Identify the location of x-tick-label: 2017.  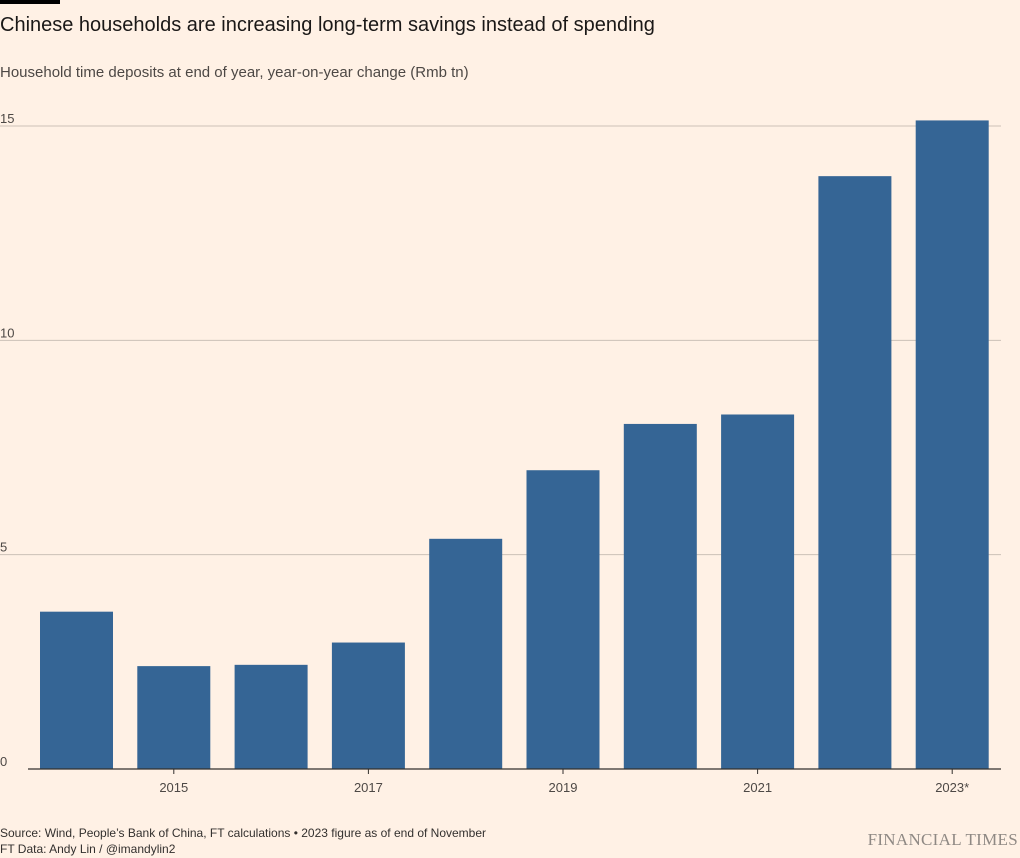
(368, 787).